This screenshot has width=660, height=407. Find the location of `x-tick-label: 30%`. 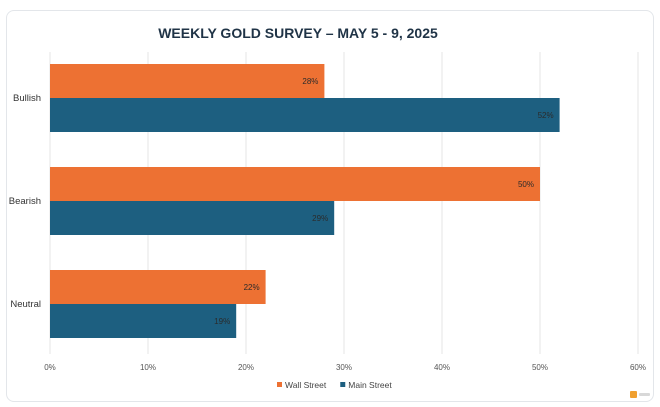

x-tick-label: 30% is located at coordinates (344, 367).